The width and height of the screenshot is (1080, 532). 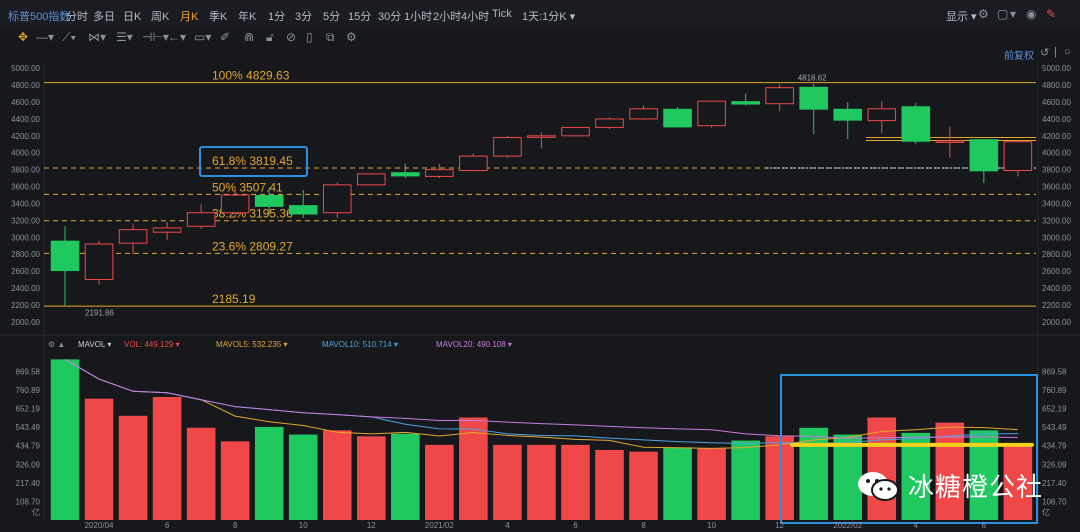 I want to click on tab-period-active: 月K, so click(x=189, y=17).